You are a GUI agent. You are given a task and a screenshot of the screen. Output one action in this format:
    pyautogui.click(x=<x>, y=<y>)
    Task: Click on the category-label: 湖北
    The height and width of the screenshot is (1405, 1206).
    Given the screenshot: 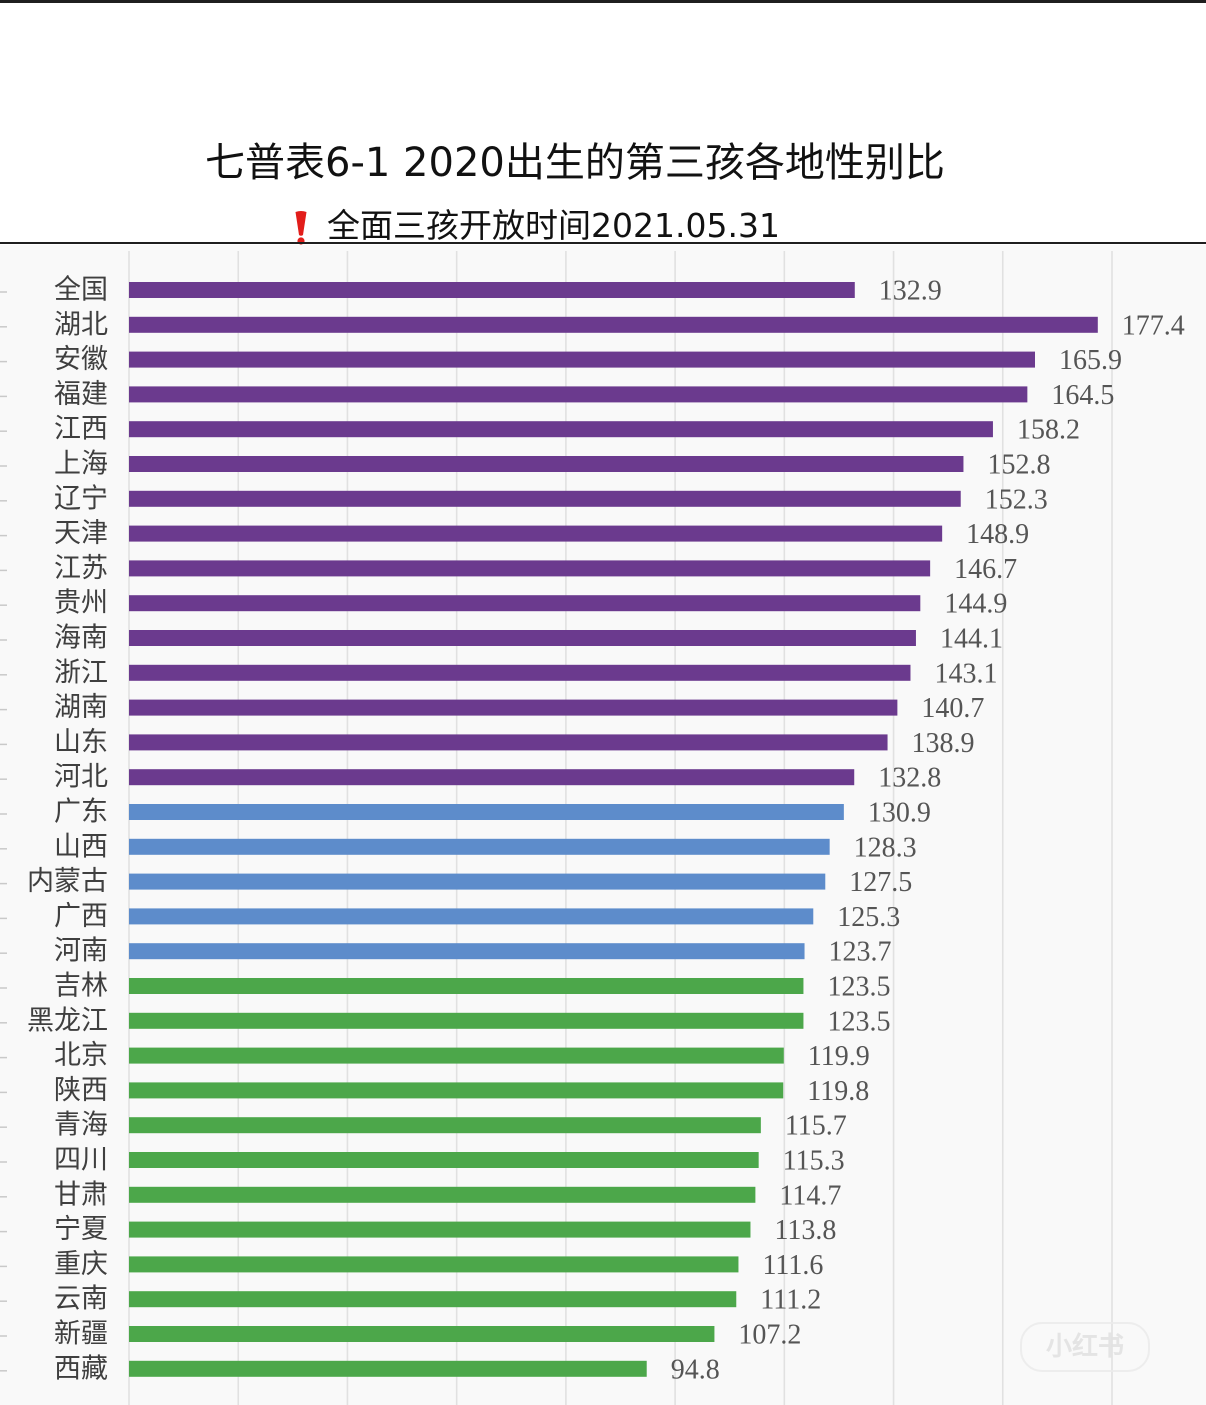 What is the action you would take?
    pyautogui.click(x=81, y=324)
    